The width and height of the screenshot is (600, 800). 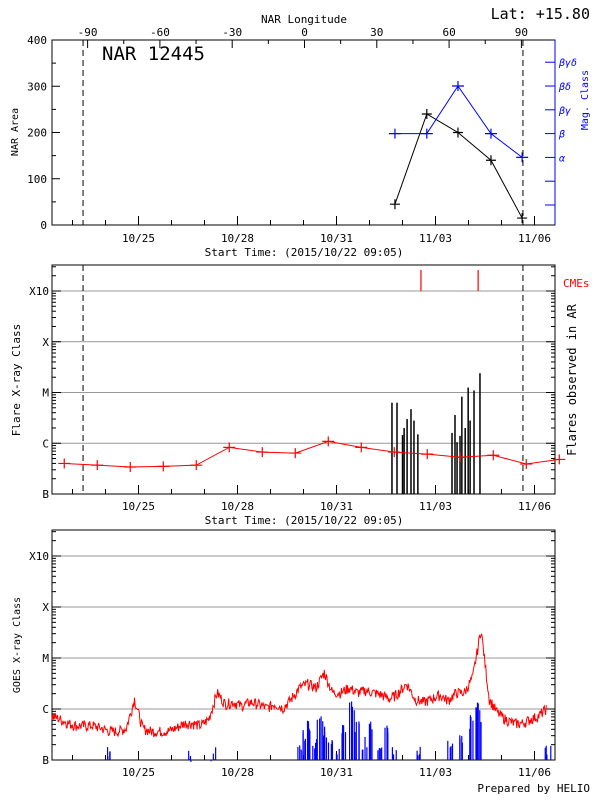 I want to click on y-tick-label: 100, so click(x=37, y=179).